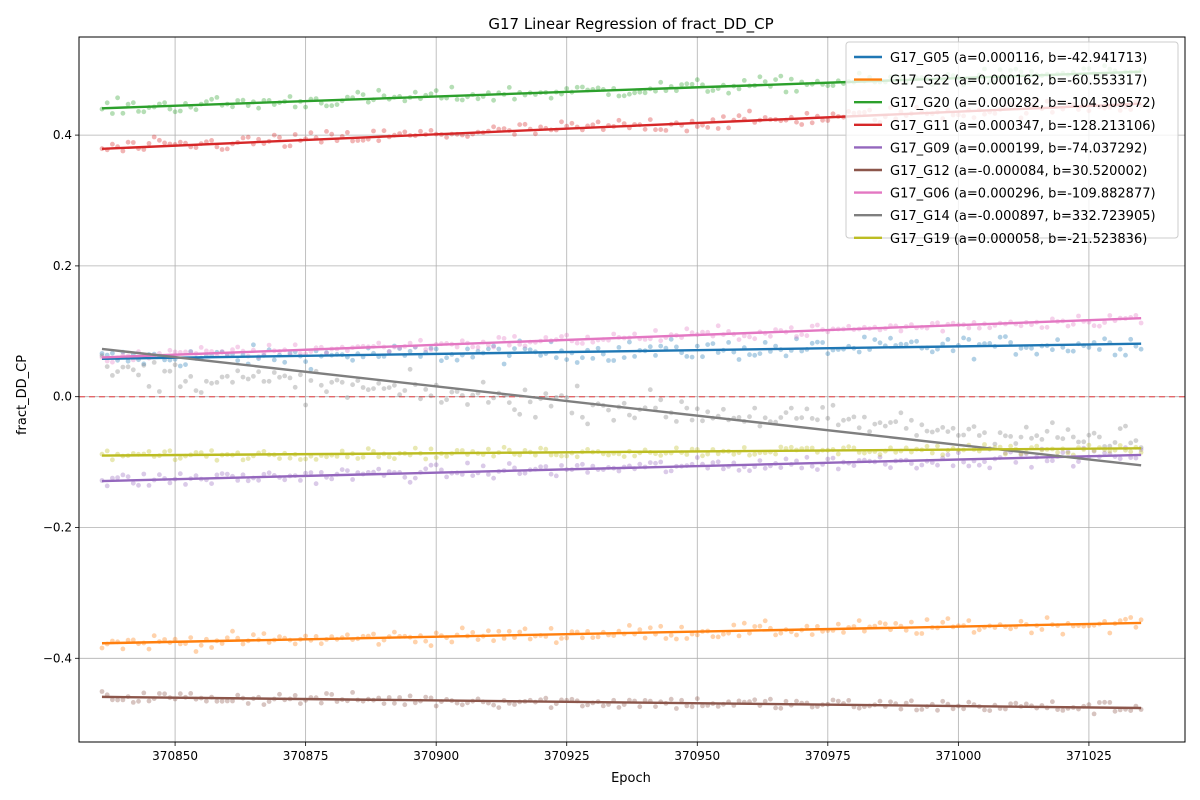  I want to click on points-G17_G14, so click(621, 402).